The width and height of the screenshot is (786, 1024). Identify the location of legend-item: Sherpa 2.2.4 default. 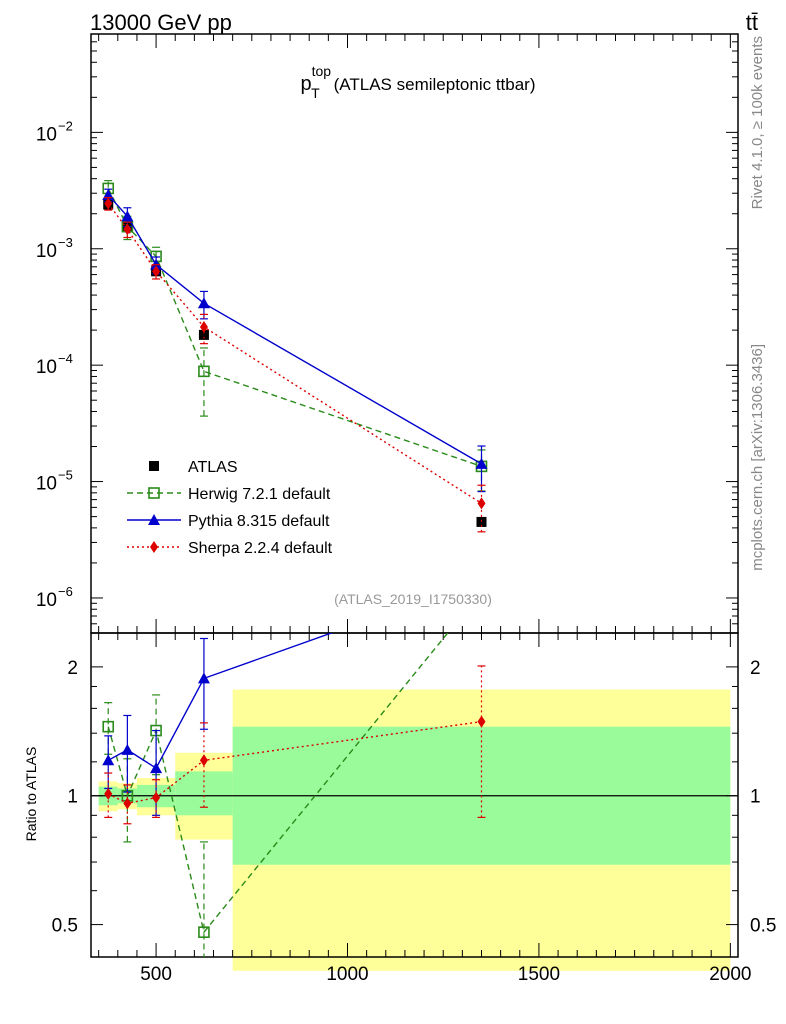
(230, 548).